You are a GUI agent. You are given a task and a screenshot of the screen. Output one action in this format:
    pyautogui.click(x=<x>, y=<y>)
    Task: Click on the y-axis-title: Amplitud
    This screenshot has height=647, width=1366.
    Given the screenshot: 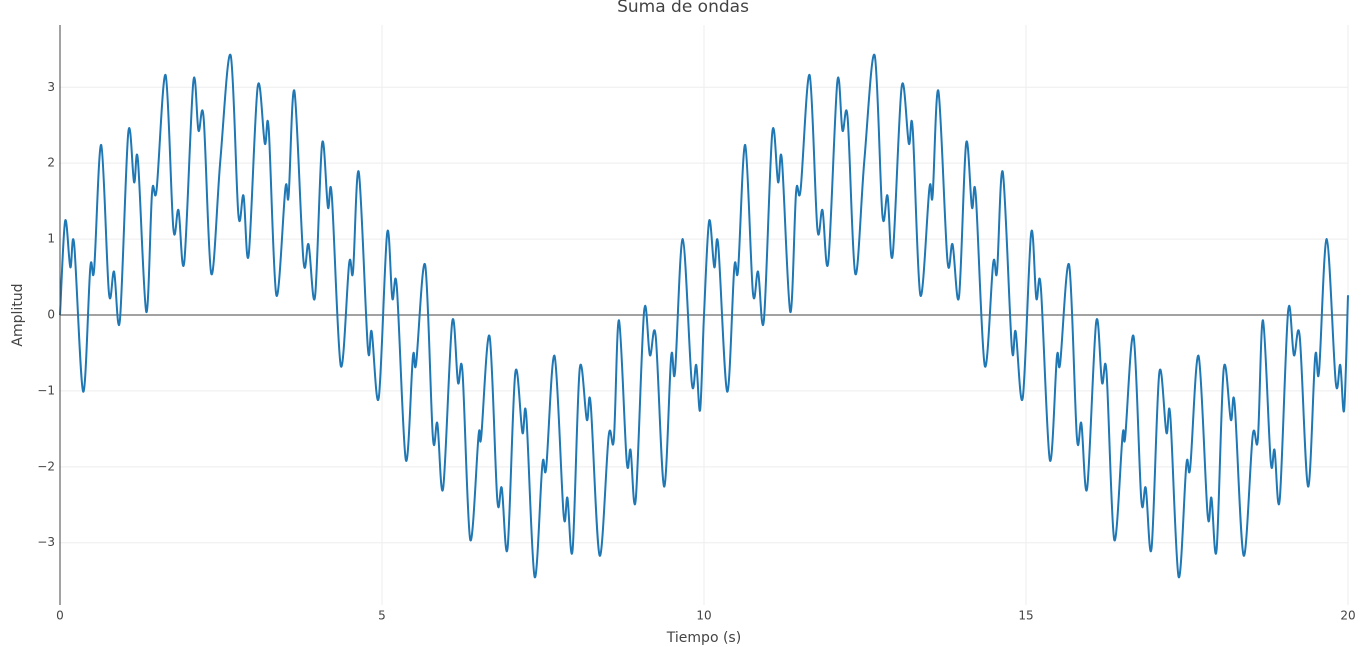 What is the action you would take?
    pyautogui.click(x=18, y=314)
    